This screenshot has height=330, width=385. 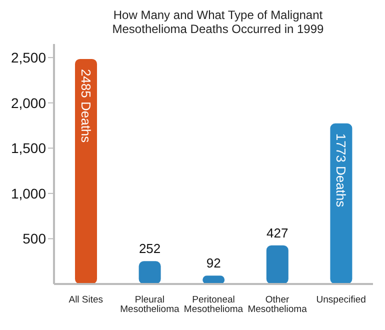 I want to click on x-tick-label: Unspecified, so click(x=341, y=300).